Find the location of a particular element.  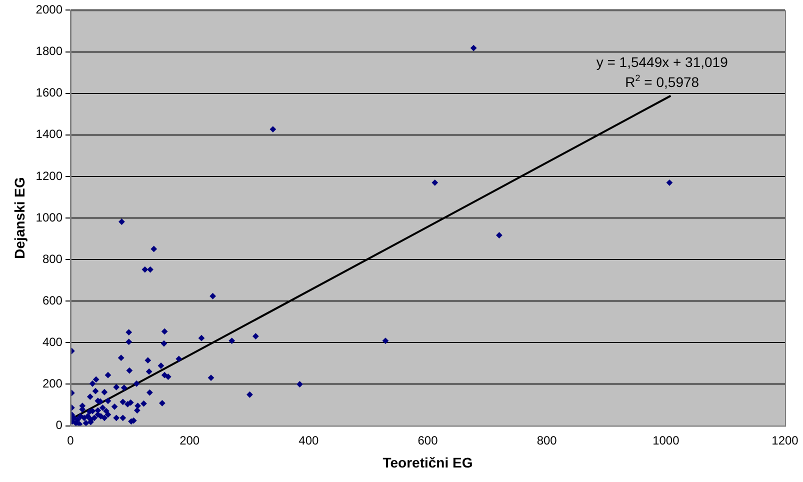

y-tick-label: 1800 is located at coordinates (49, 51).